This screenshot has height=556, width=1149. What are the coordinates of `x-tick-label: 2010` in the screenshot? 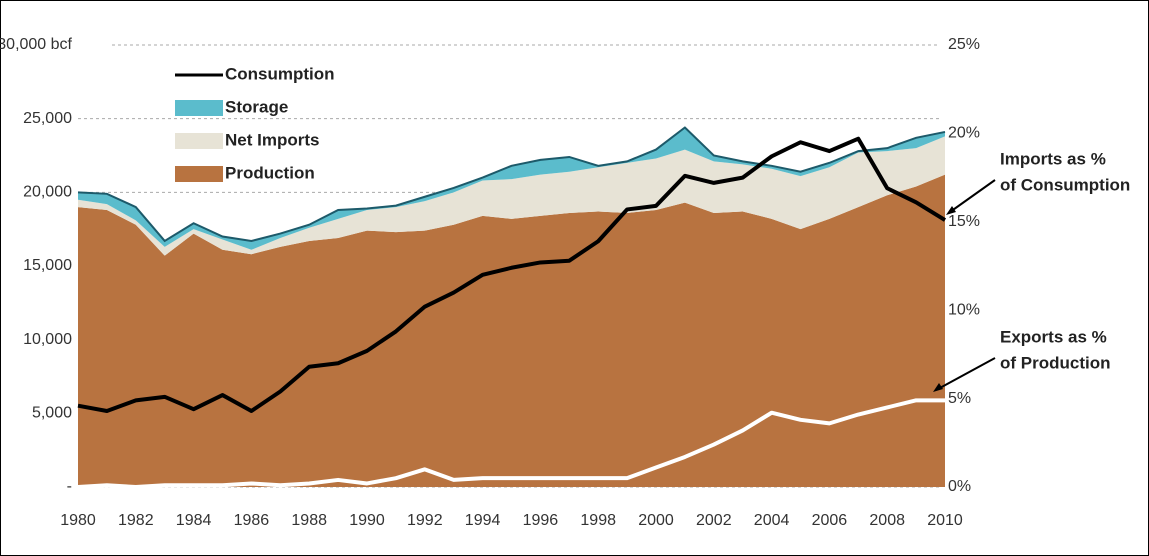 It's located at (945, 520).